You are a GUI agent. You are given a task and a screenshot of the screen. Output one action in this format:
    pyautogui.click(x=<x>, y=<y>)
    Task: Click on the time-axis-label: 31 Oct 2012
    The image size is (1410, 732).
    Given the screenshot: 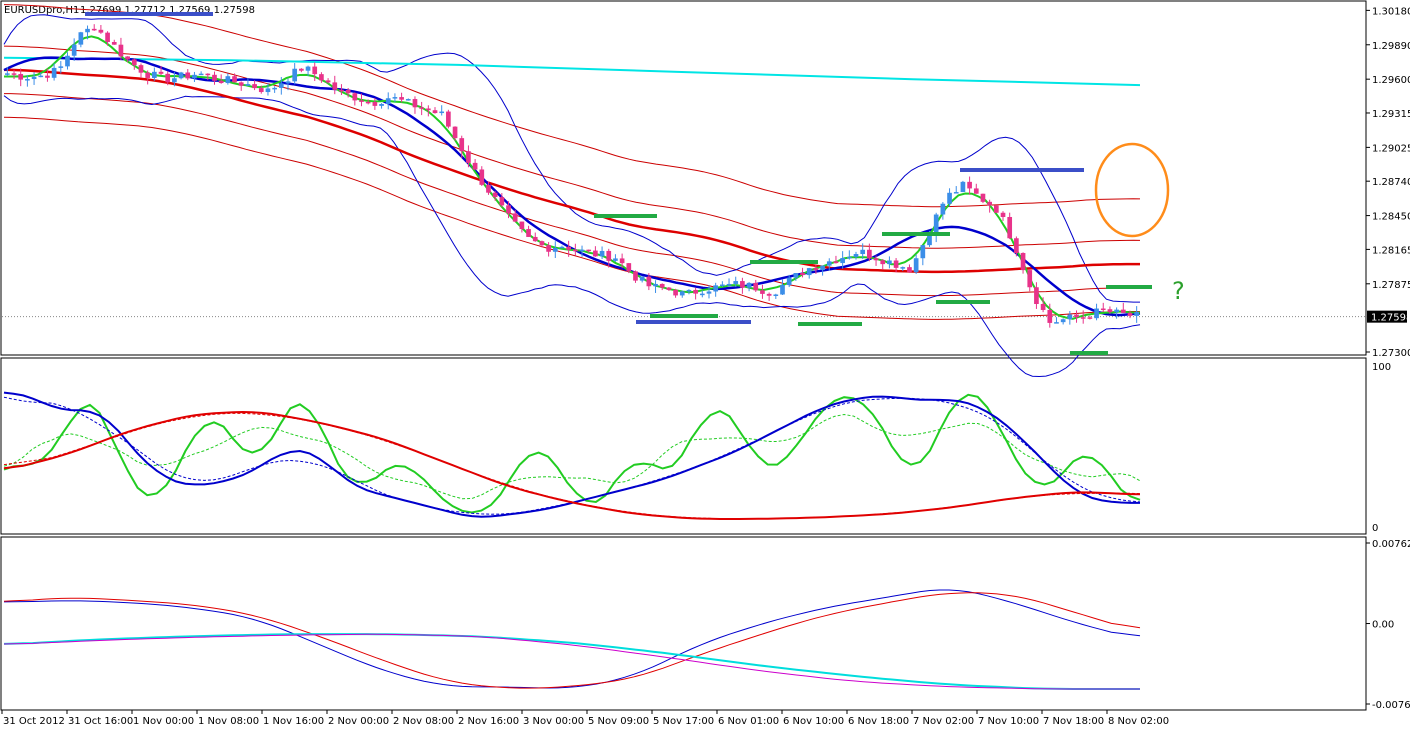 What is the action you would take?
    pyautogui.click(x=34, y=721)
    